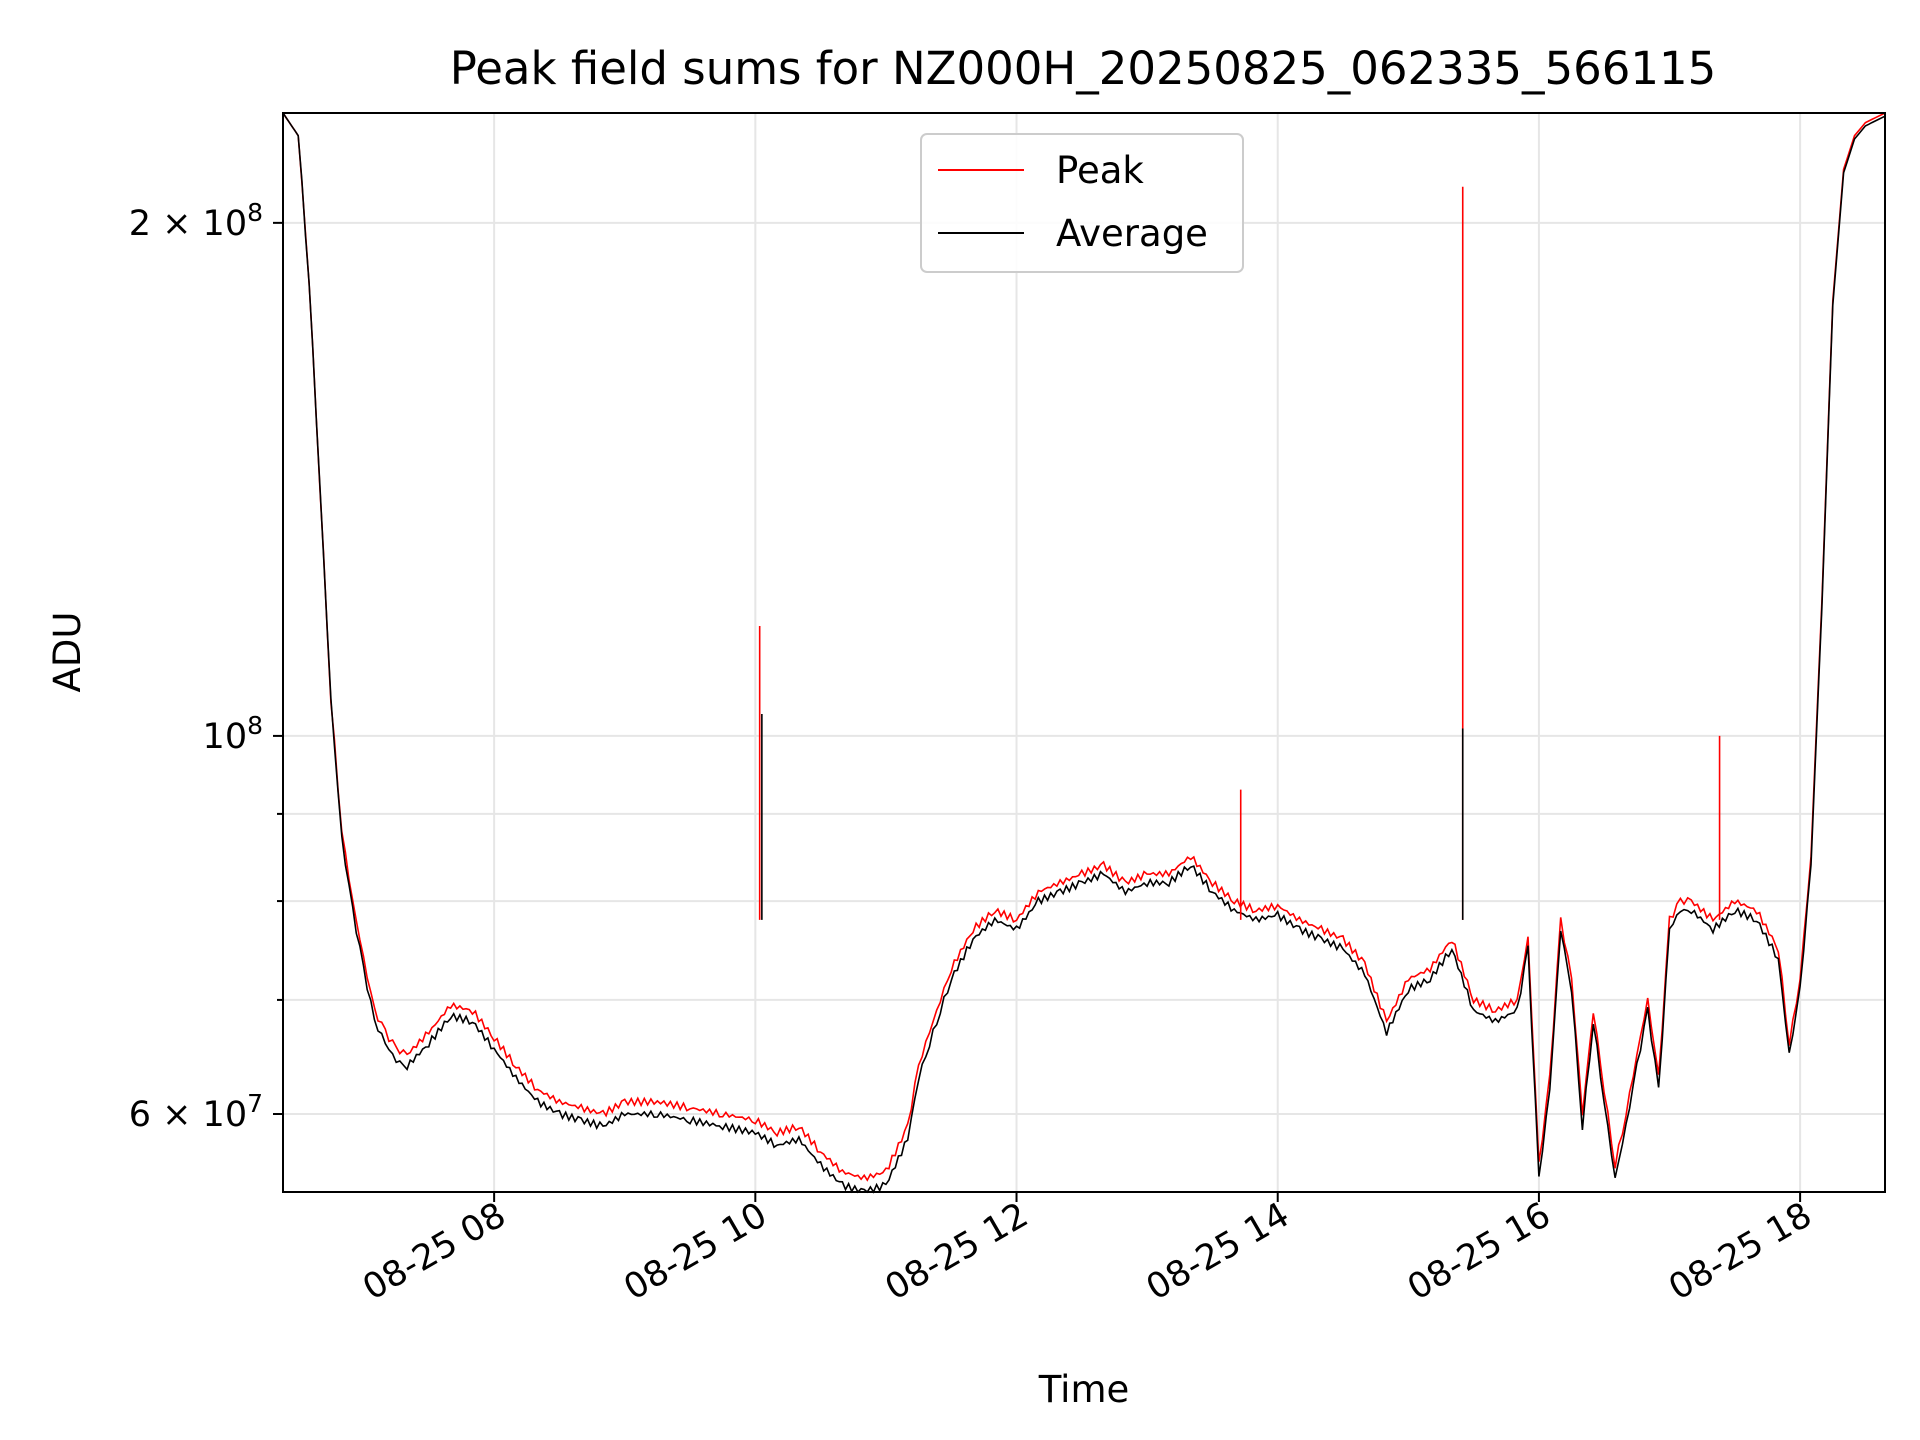 This screenshot has width=1920, height=1440. What do you see at coordinates (957, 1251) in the screenshot?
I see `x-tick-label: 08-25 12` at bounding box center [957, 1251].